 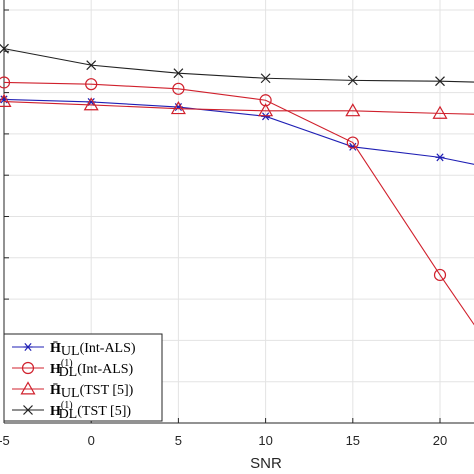 I want to click on legend-label: H(1) DL(Int-ALS), so click(x=92, y=369).